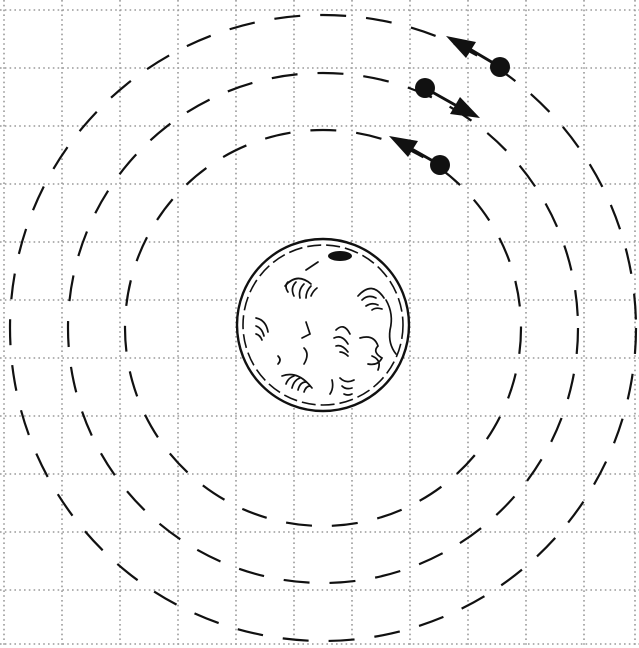 This screenshot has height=648, width=639. What do you see at coordinates (419, 155) in the screenshot?
I see `inner-orbit-body` at bounding box center [419, 155].